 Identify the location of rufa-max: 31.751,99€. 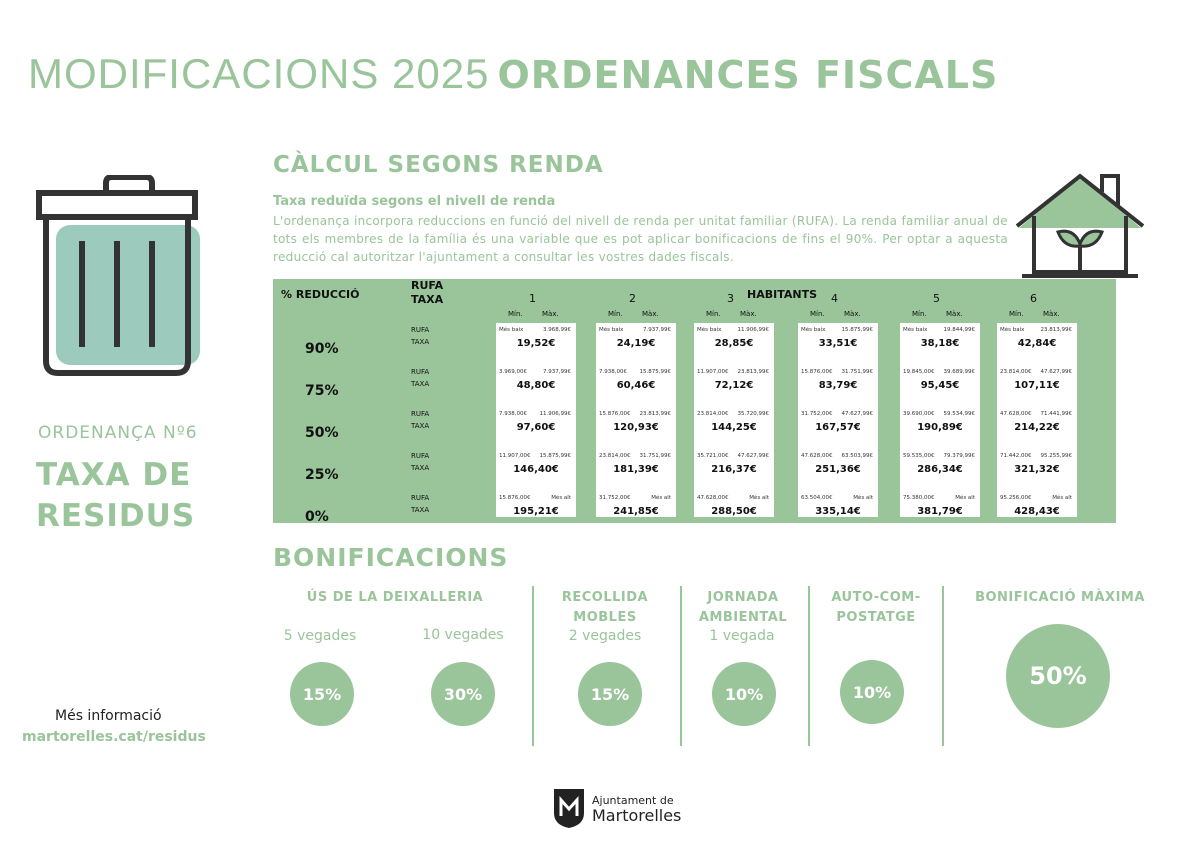
(857, 372).